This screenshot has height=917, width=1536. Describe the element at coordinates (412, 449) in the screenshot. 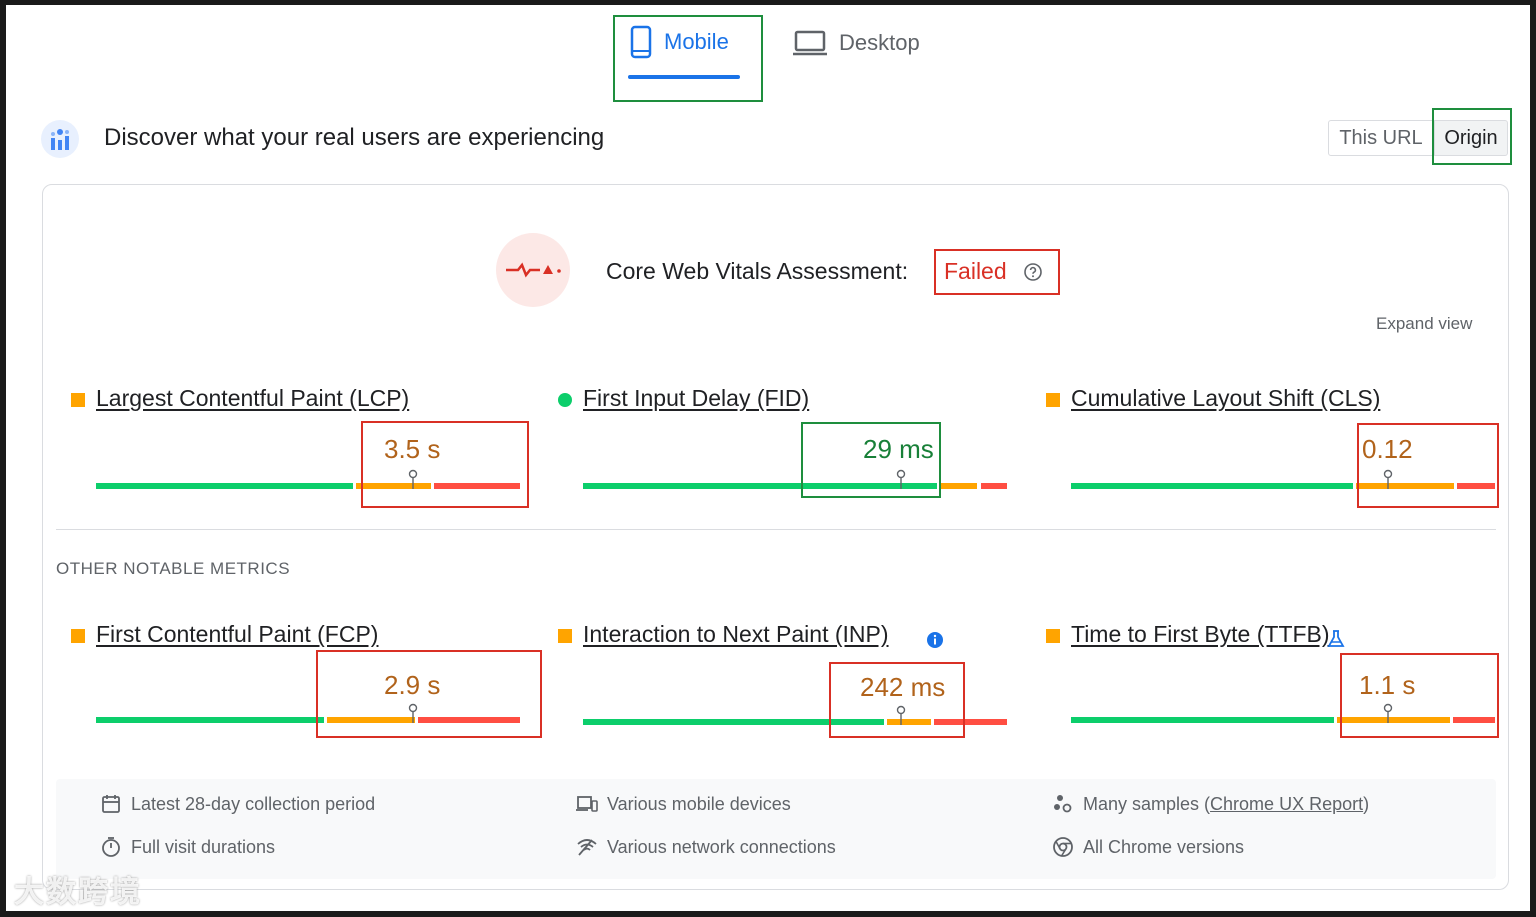

I see `metric-value: 3.5 s` at that location.